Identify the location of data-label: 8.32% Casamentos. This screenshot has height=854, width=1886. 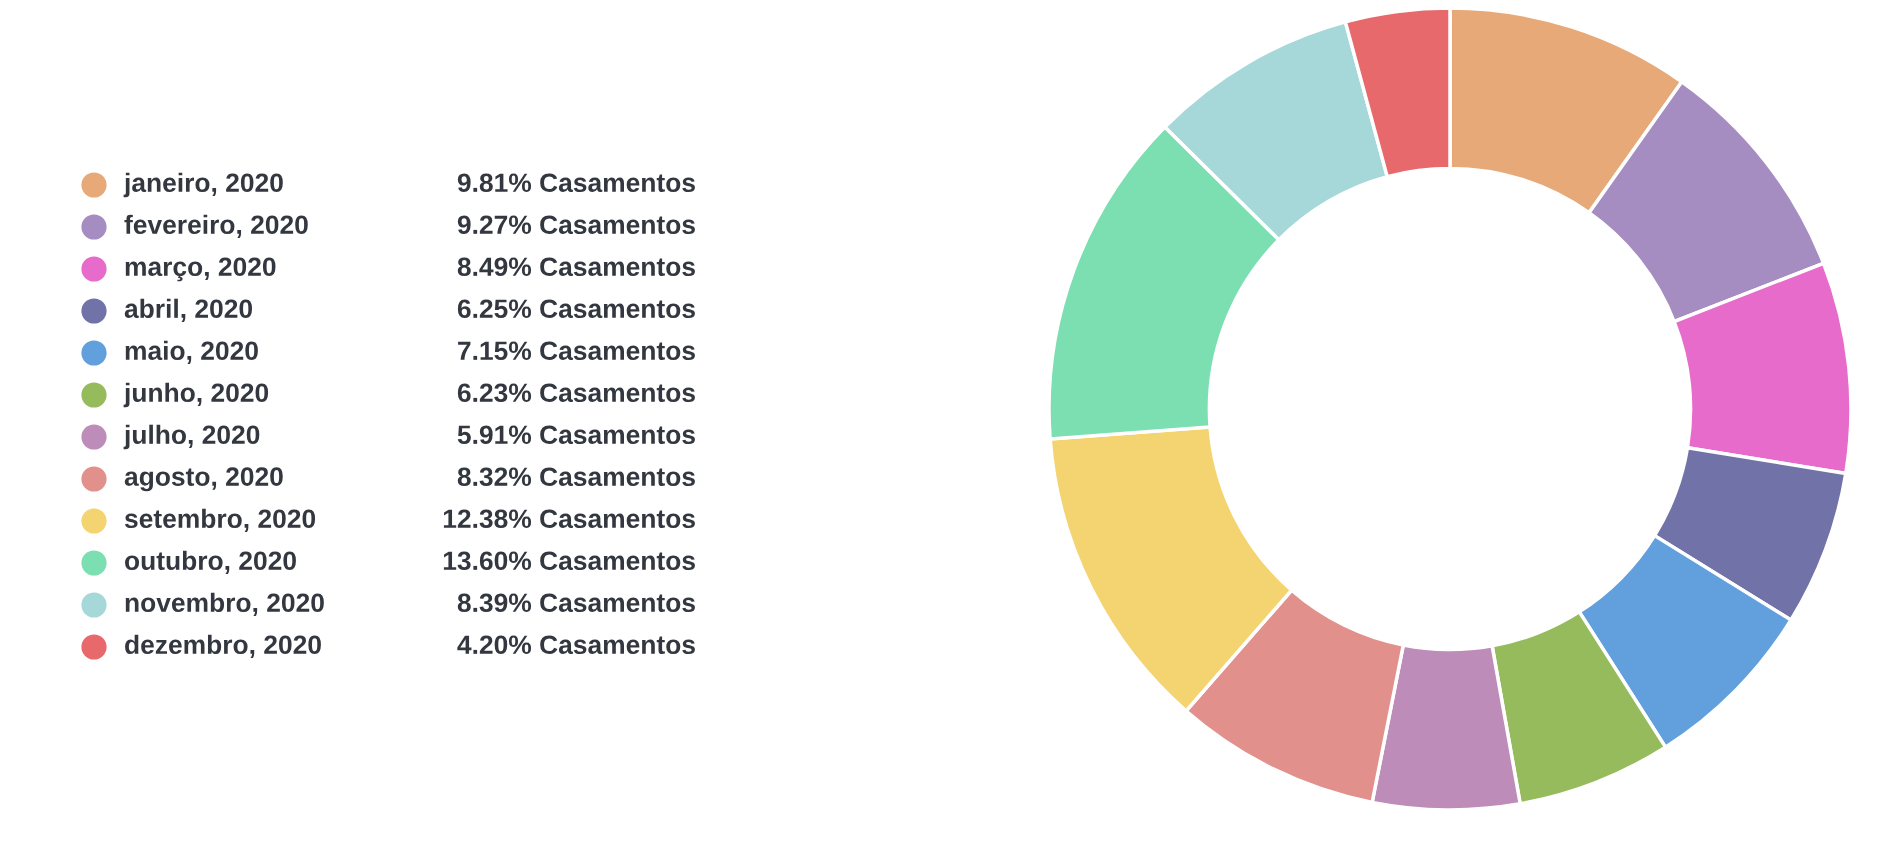
(576, 477).